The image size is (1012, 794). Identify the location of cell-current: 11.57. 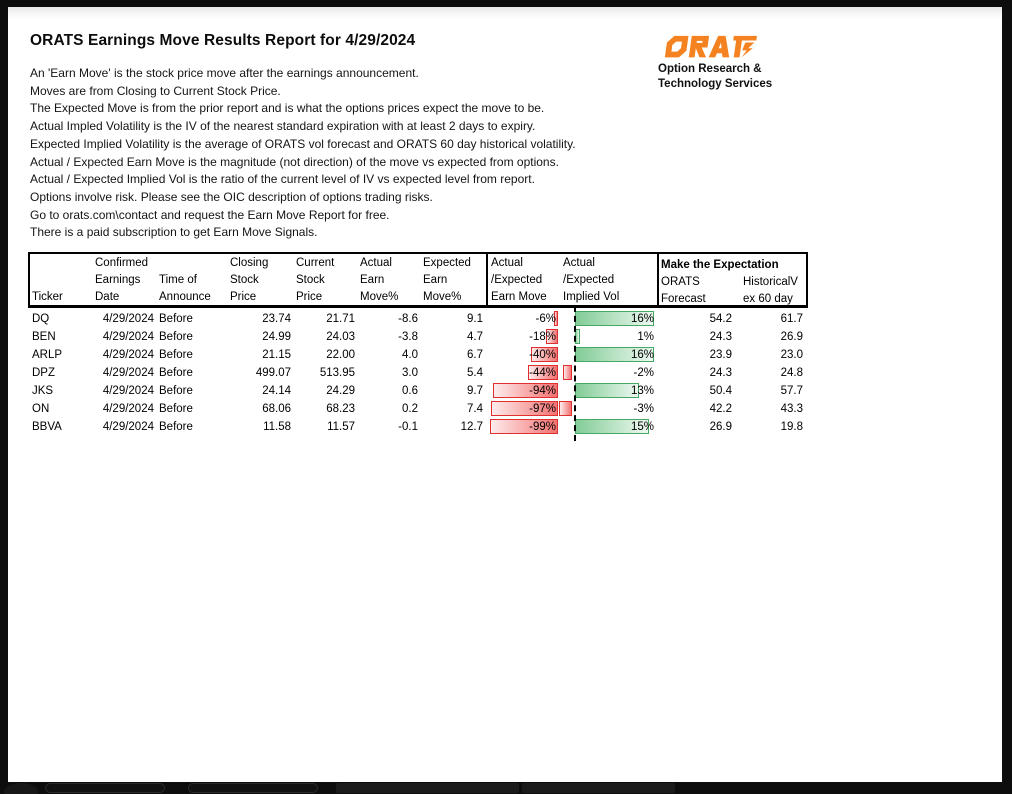
(341, 427).